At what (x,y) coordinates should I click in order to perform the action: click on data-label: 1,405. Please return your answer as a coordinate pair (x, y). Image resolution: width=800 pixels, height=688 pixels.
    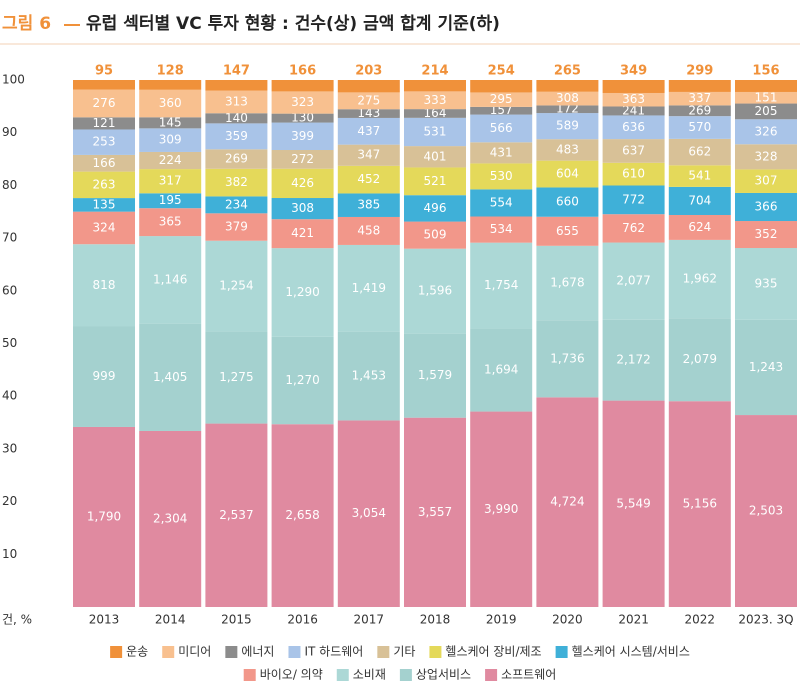
    Looking at the image, I should click on (170, 377).